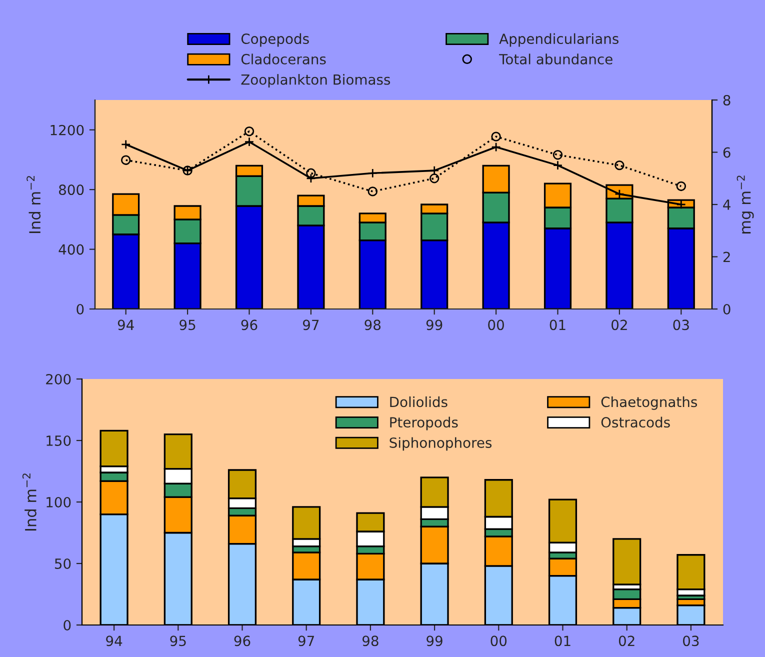 Image resolution: width=765 pixels, height=657 pixels. I want to click on legend-label: Chaetognaths, so click(649, 403).